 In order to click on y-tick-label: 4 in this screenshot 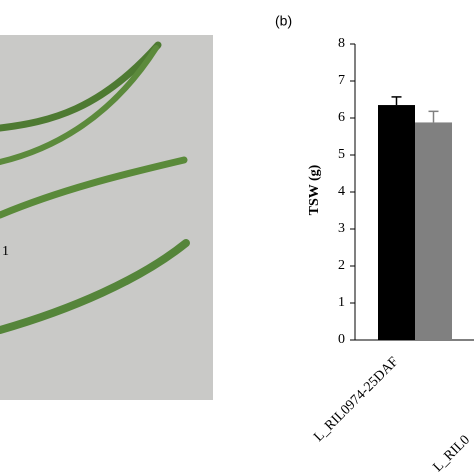, I will do `click(341, 191)`.